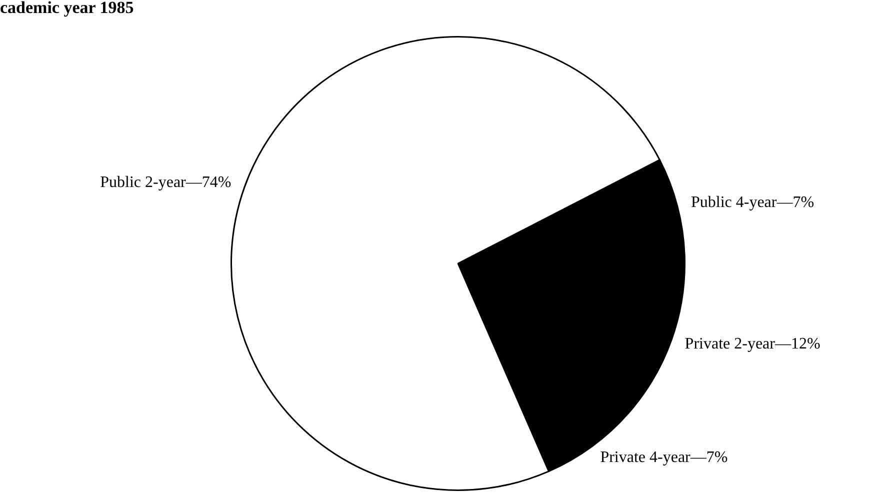 The image size is (896, 493). I want to click on chart-title: cademic year 1985, so click(67, 9).